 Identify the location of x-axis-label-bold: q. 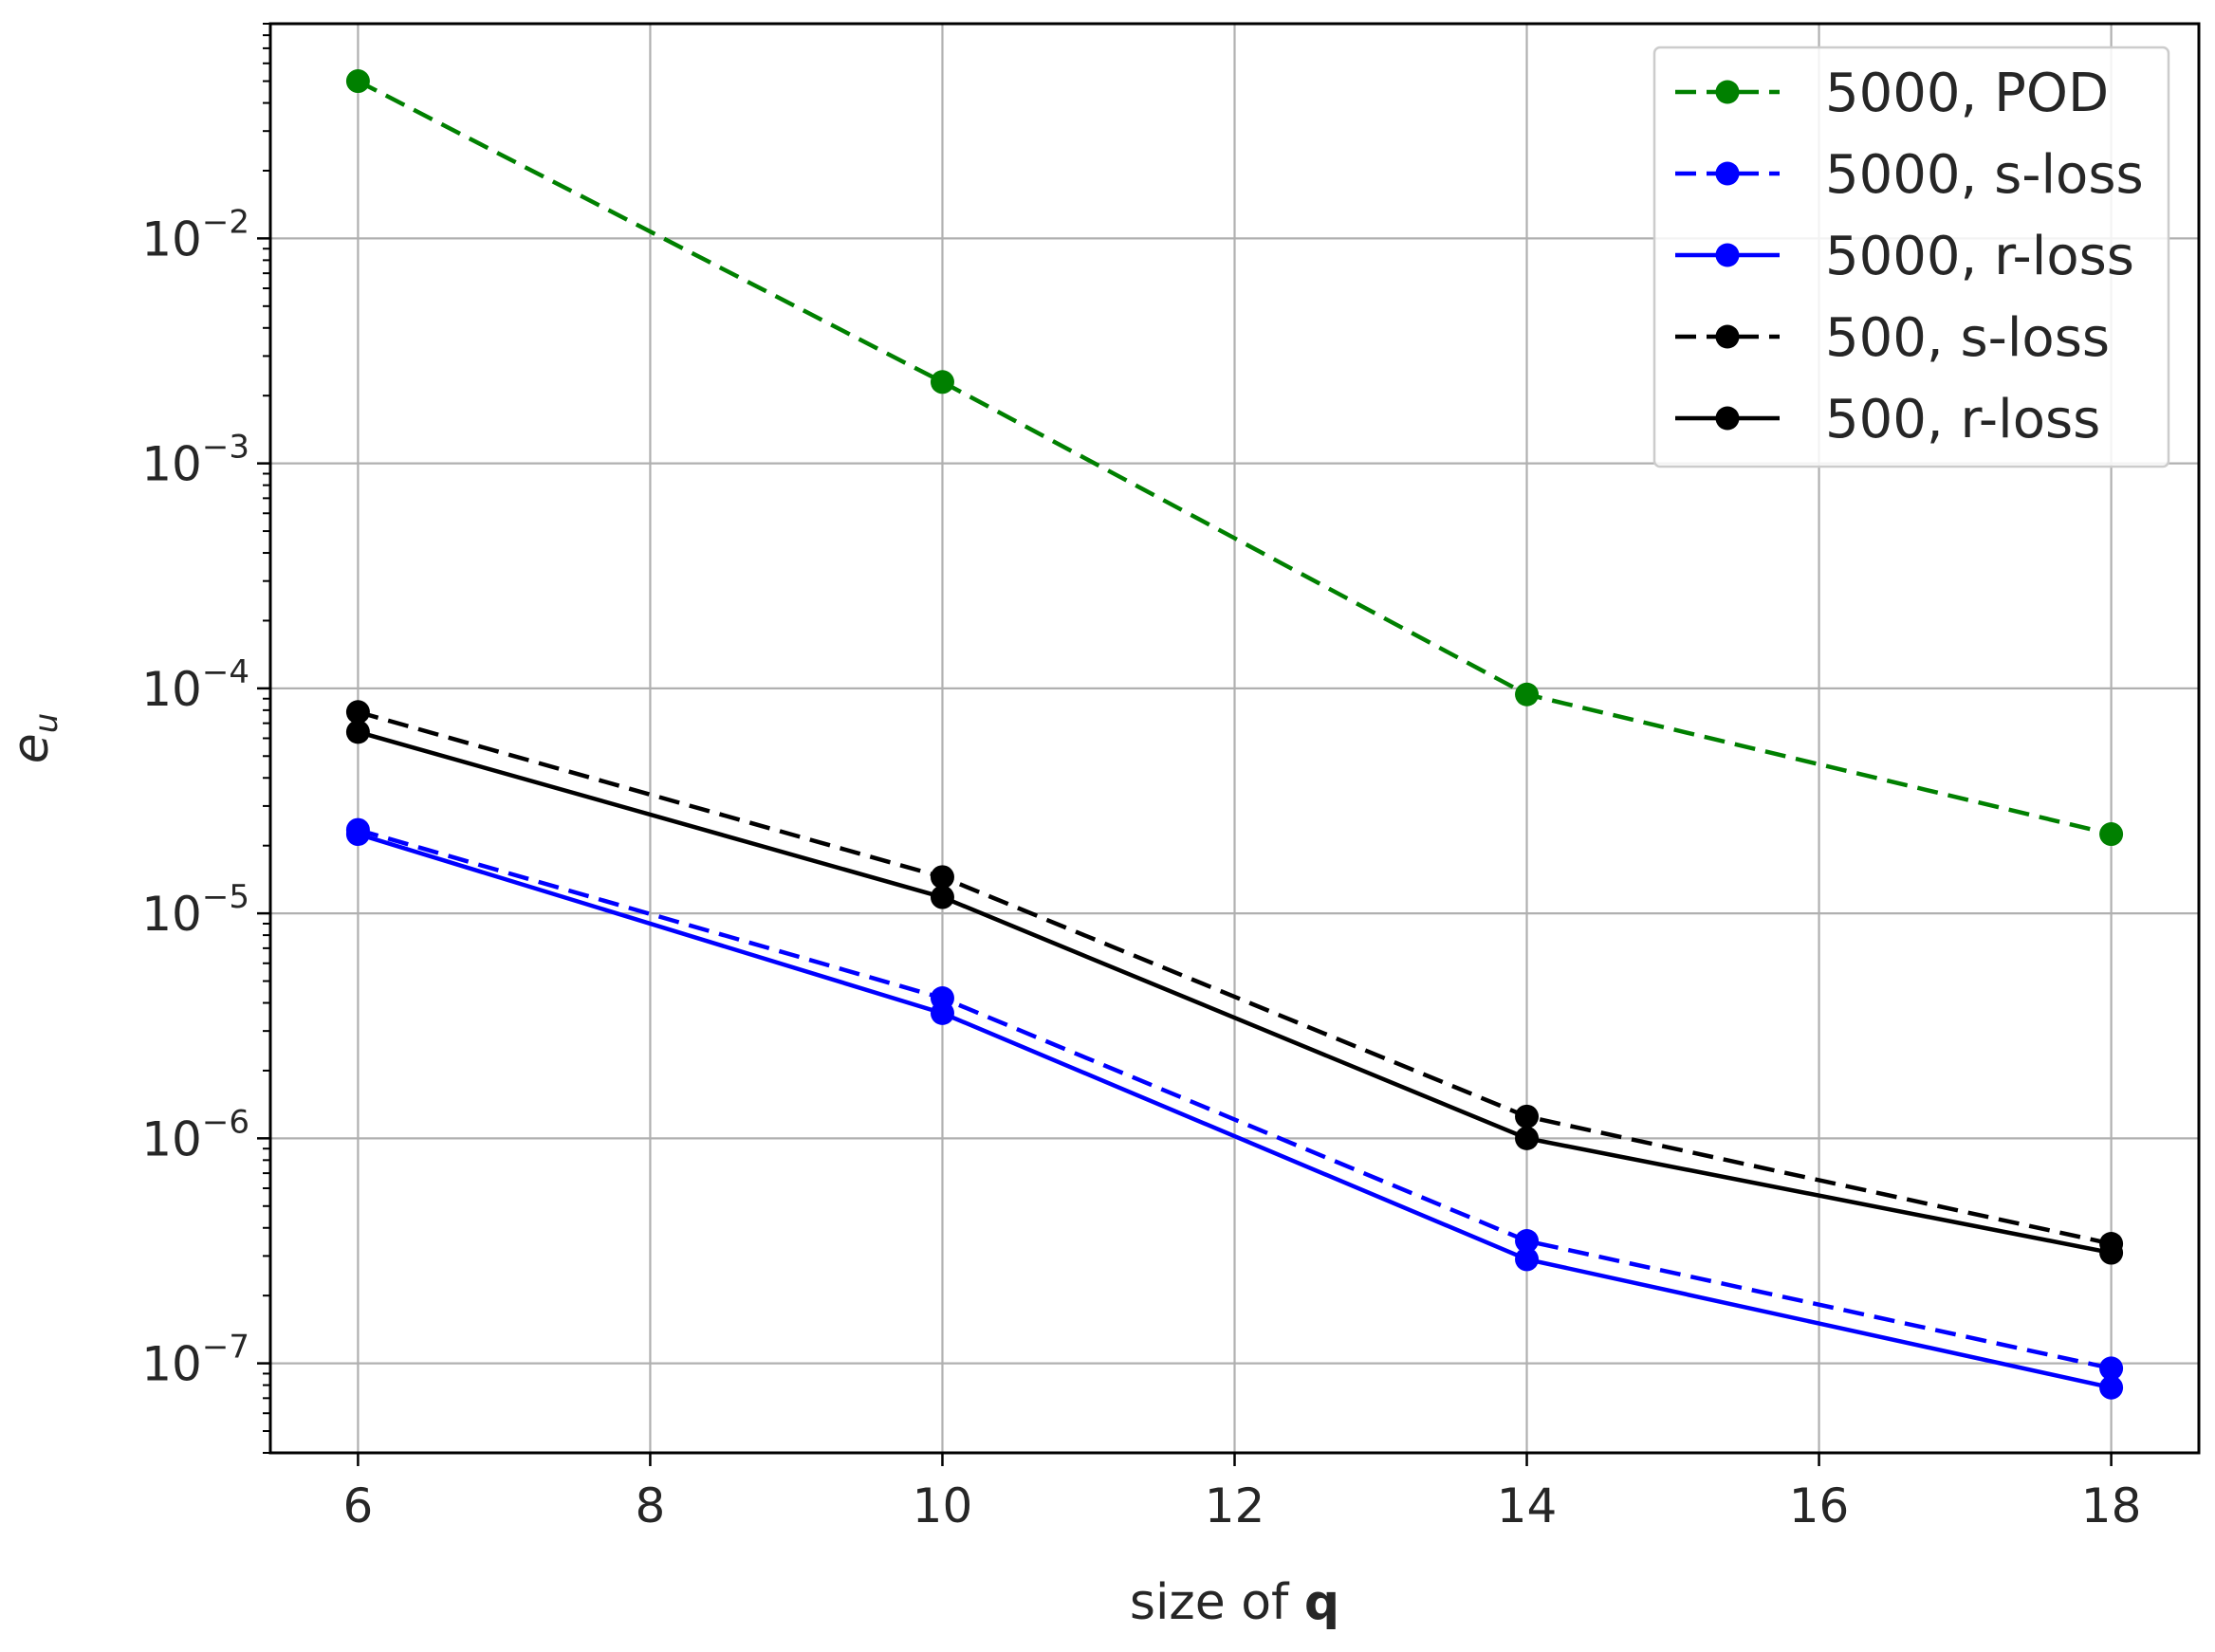
(1321, 1602).